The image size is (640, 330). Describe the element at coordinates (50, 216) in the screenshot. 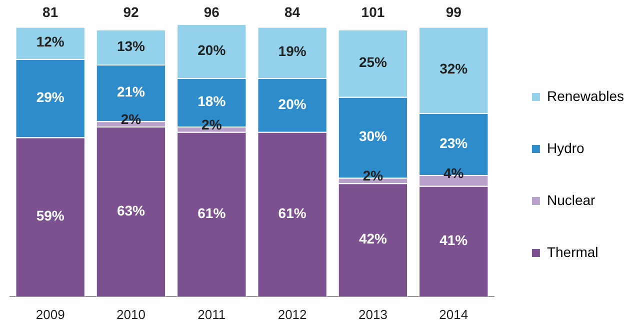

I see `data-label: 59%` at that location.